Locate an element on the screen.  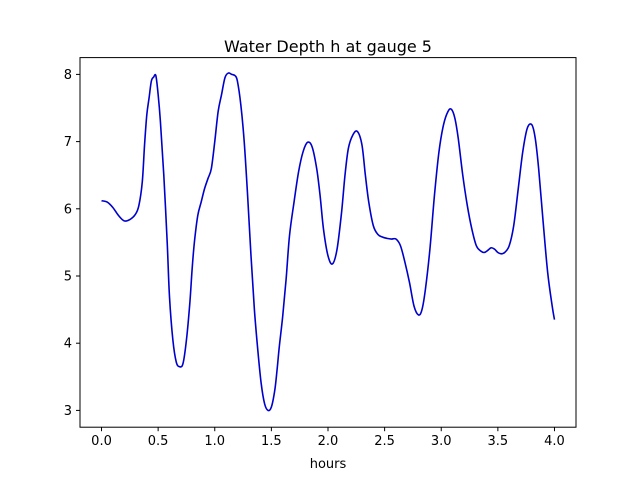
x-axis: 0.0 0.5 1.0 1.5 2.0 2.5 3.0 3.5 4.0 is located at coordinates (328, 438).